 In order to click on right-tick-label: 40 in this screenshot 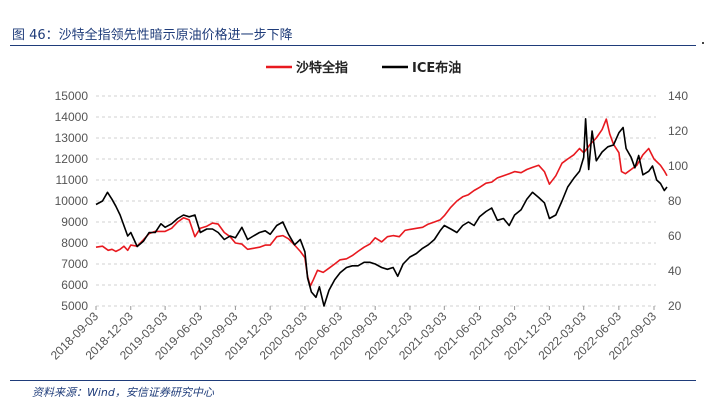, I will do `click(675, 271)`.